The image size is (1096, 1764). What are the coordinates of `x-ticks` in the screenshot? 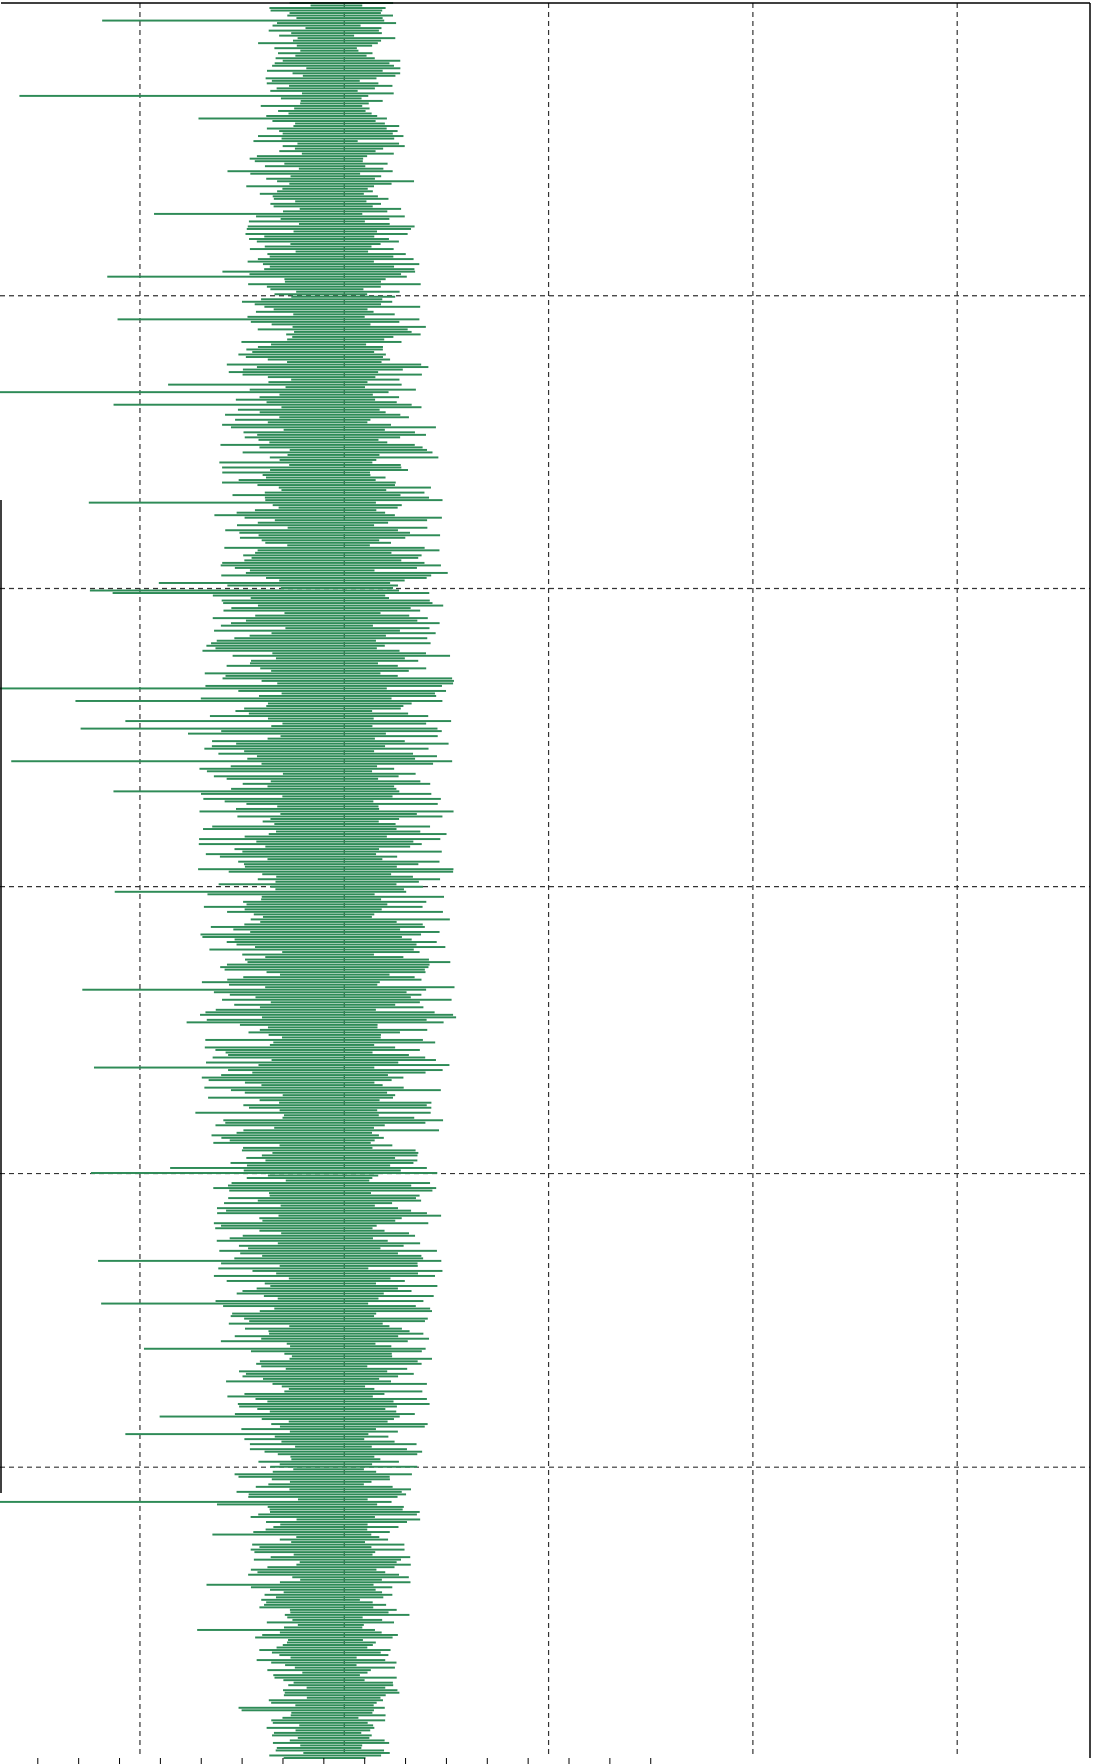 It's located at (344, 1761).